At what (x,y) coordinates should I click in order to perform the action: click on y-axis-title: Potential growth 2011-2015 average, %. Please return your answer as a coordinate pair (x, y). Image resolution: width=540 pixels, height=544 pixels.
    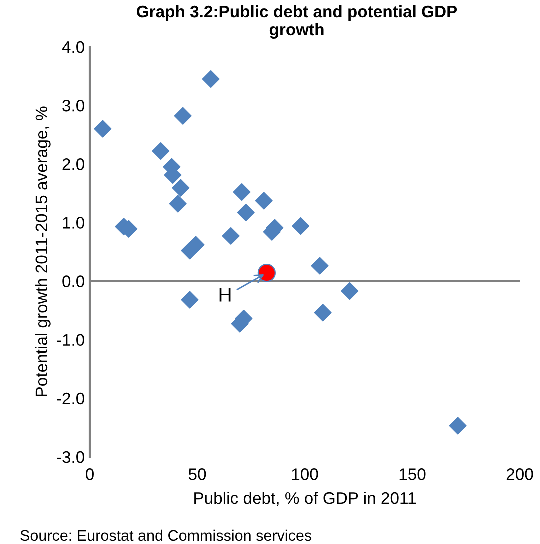
    Looking at the image, I should click on (43, 251).